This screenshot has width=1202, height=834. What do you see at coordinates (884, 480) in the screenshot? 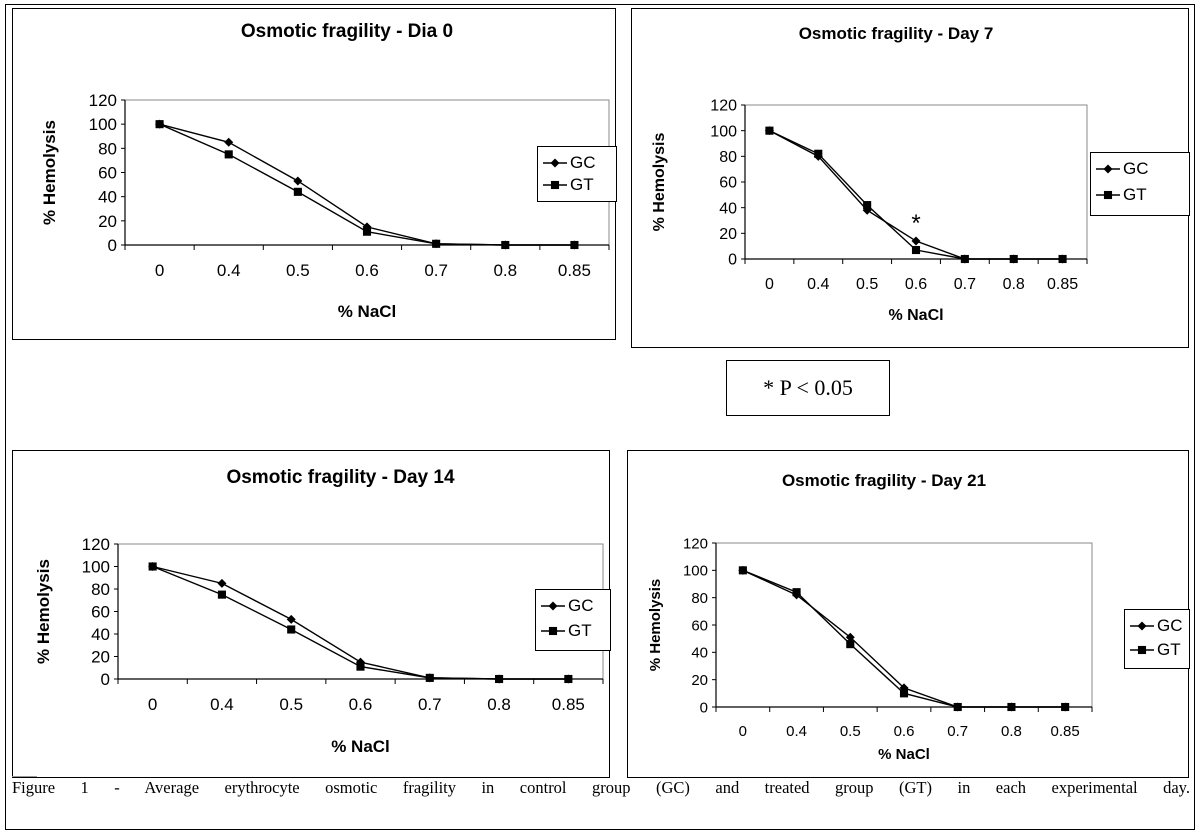
I see `chart-title: Osmotic fragility - Day 21` at bounding box center [884, 480].